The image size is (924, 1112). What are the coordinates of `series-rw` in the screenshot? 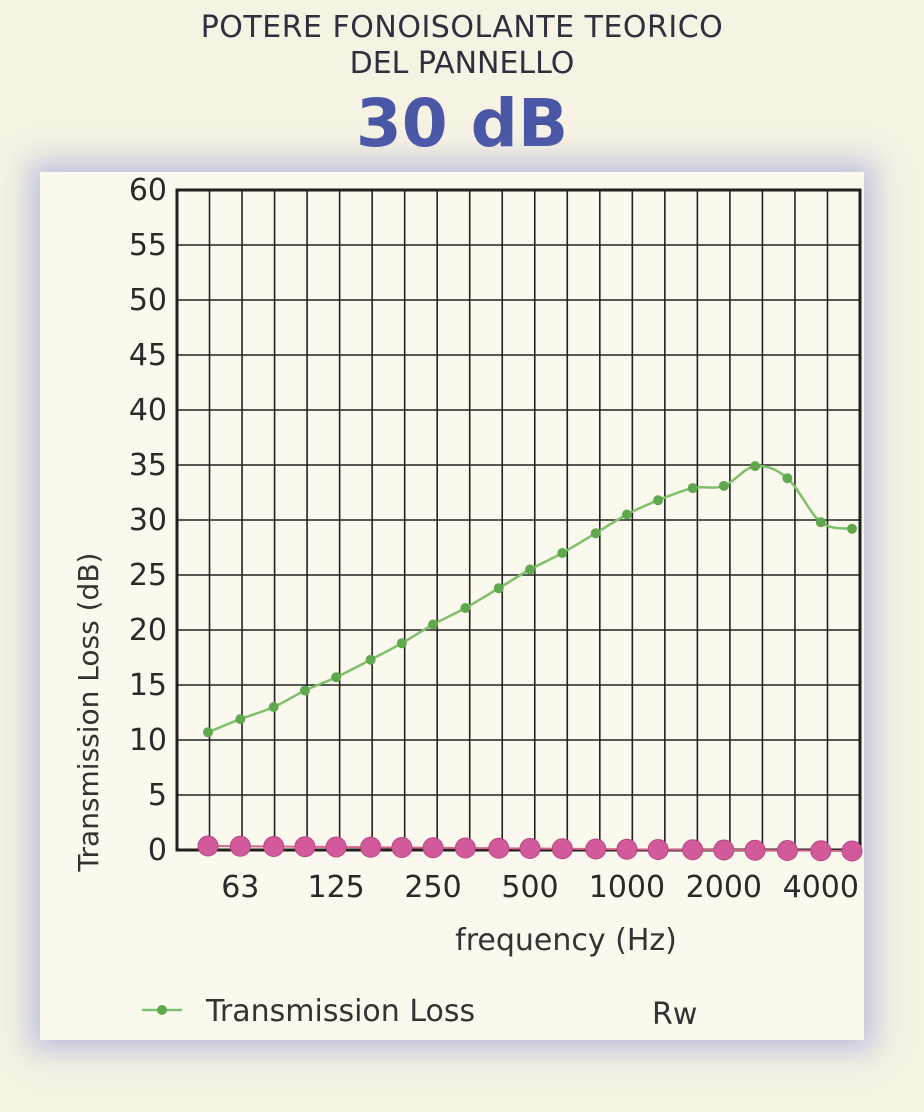 It's located at (530, 848).